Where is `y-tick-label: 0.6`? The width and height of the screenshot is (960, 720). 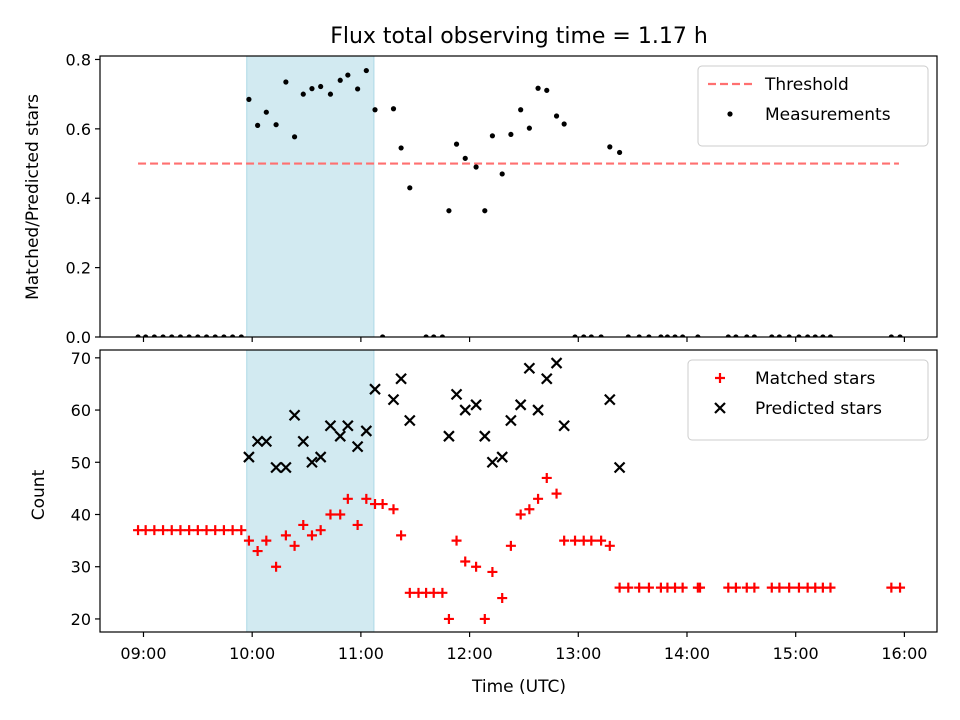
y-tick-label: 0.6 is located at coordinates (78, 129).